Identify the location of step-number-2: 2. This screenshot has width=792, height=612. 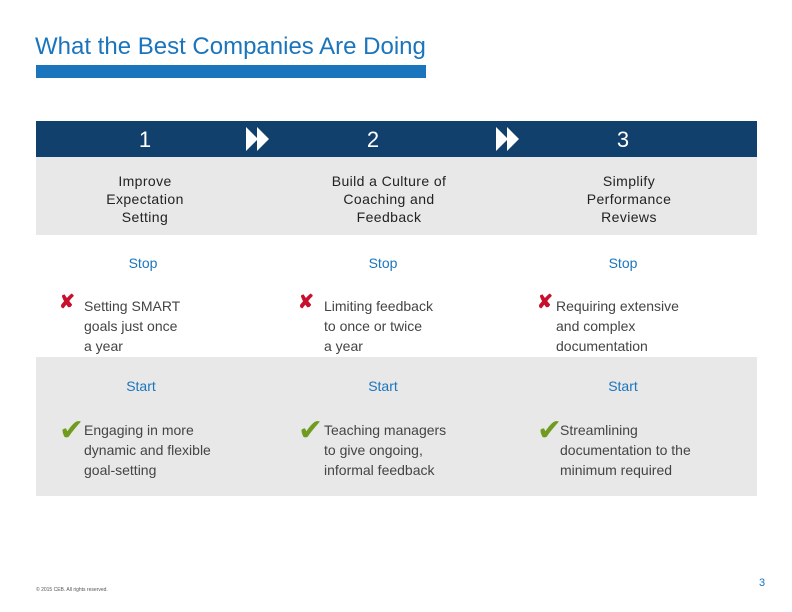
(373, 139).